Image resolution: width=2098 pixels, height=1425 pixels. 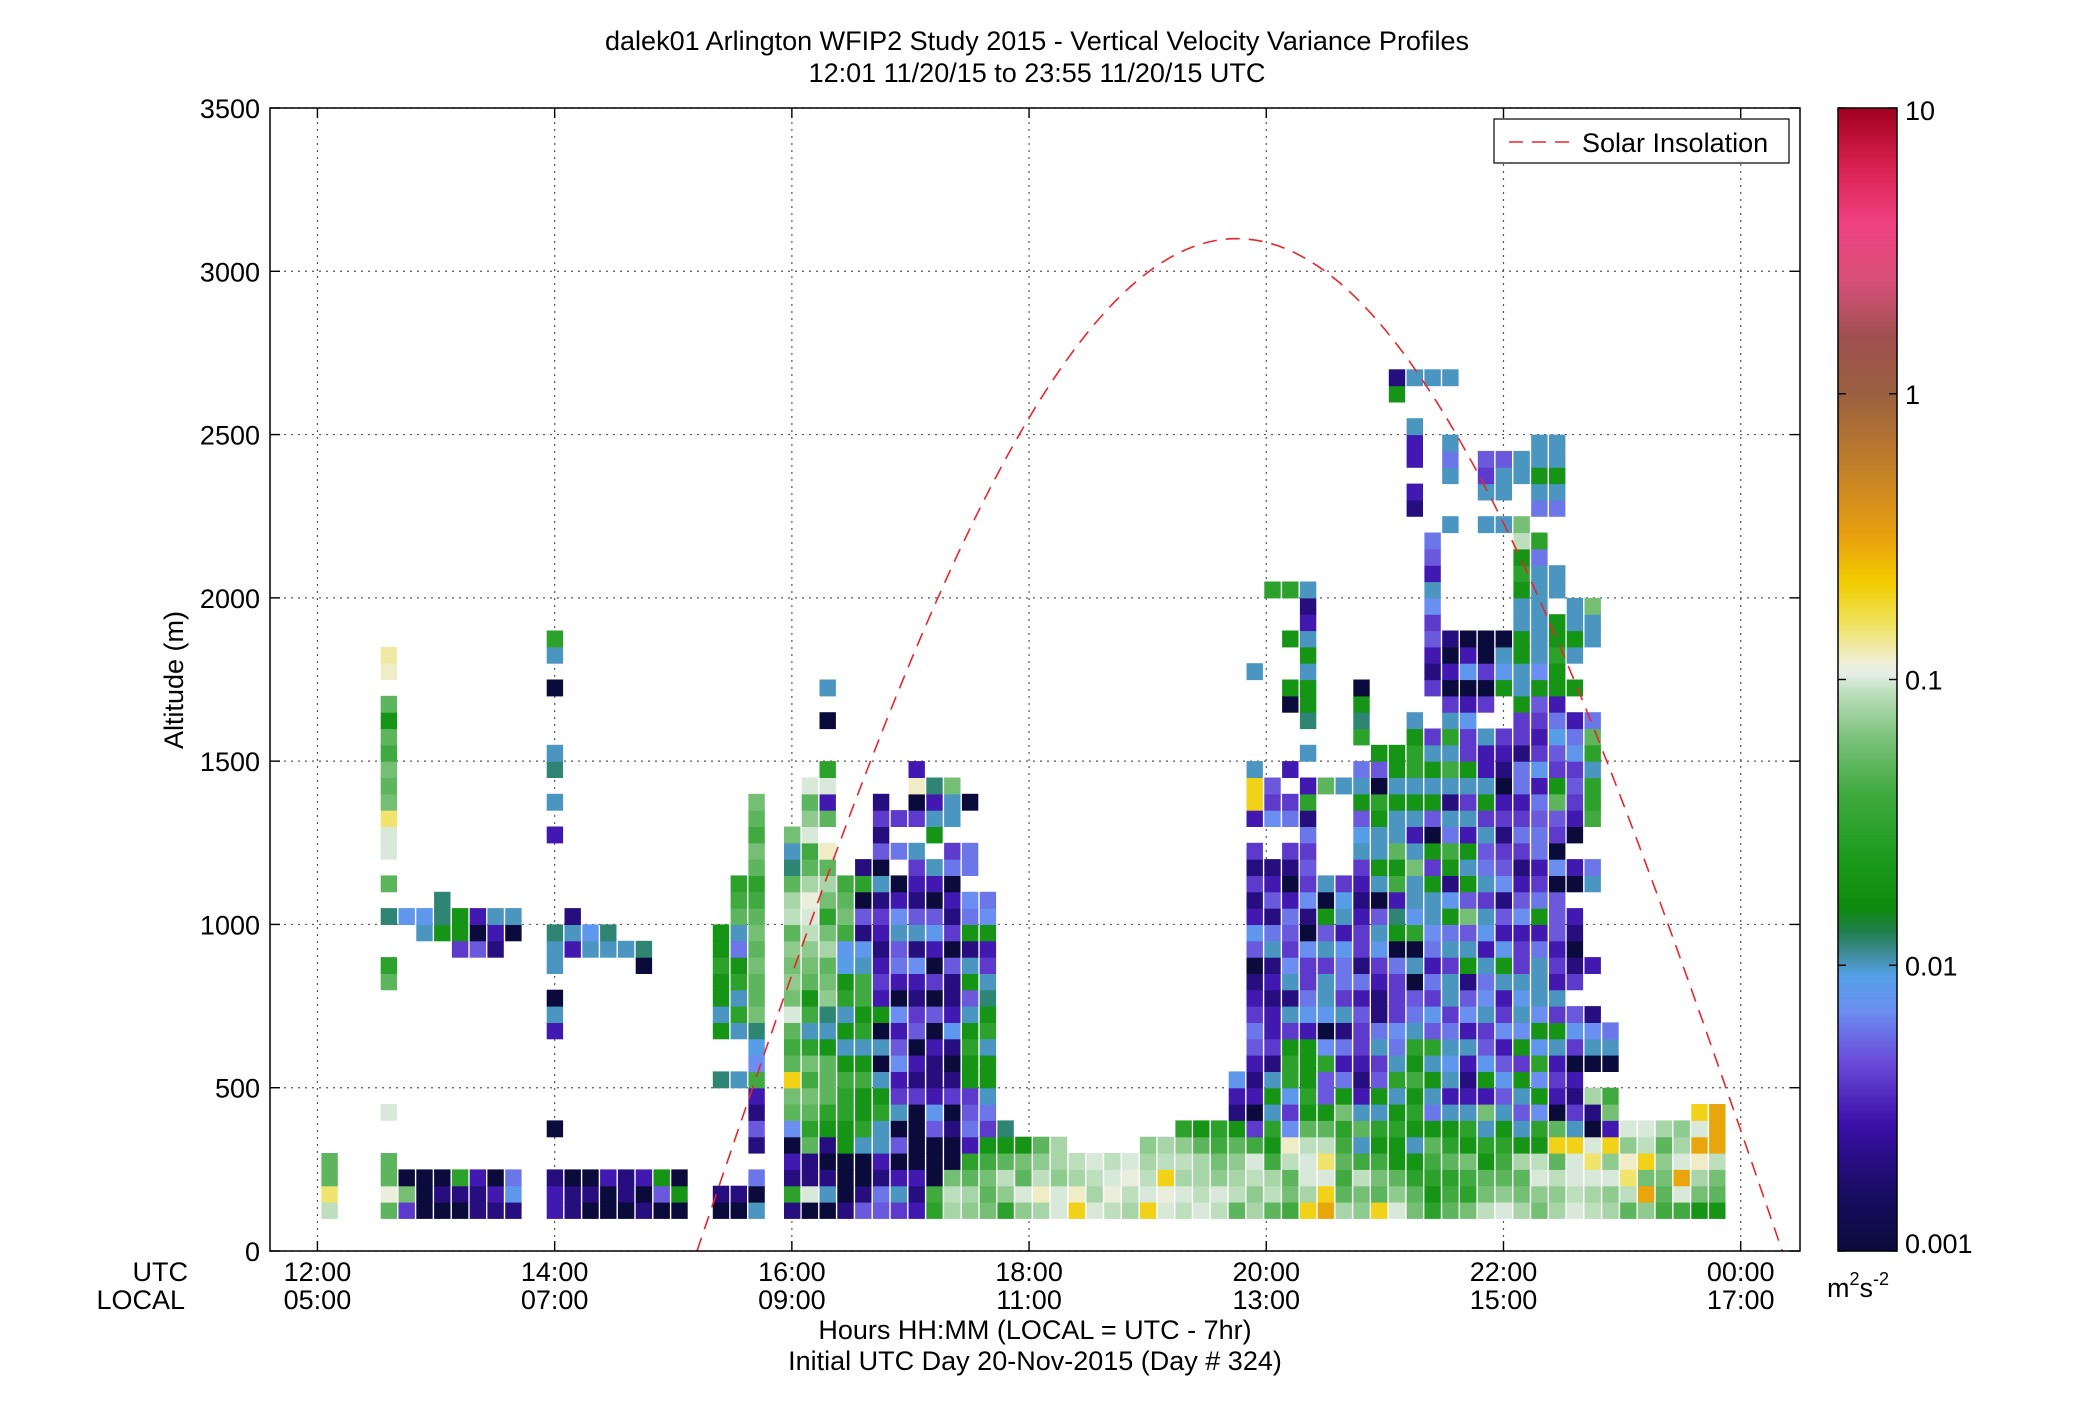 I want to click on y-tick-label: 1500, so click(x=230, y=762).